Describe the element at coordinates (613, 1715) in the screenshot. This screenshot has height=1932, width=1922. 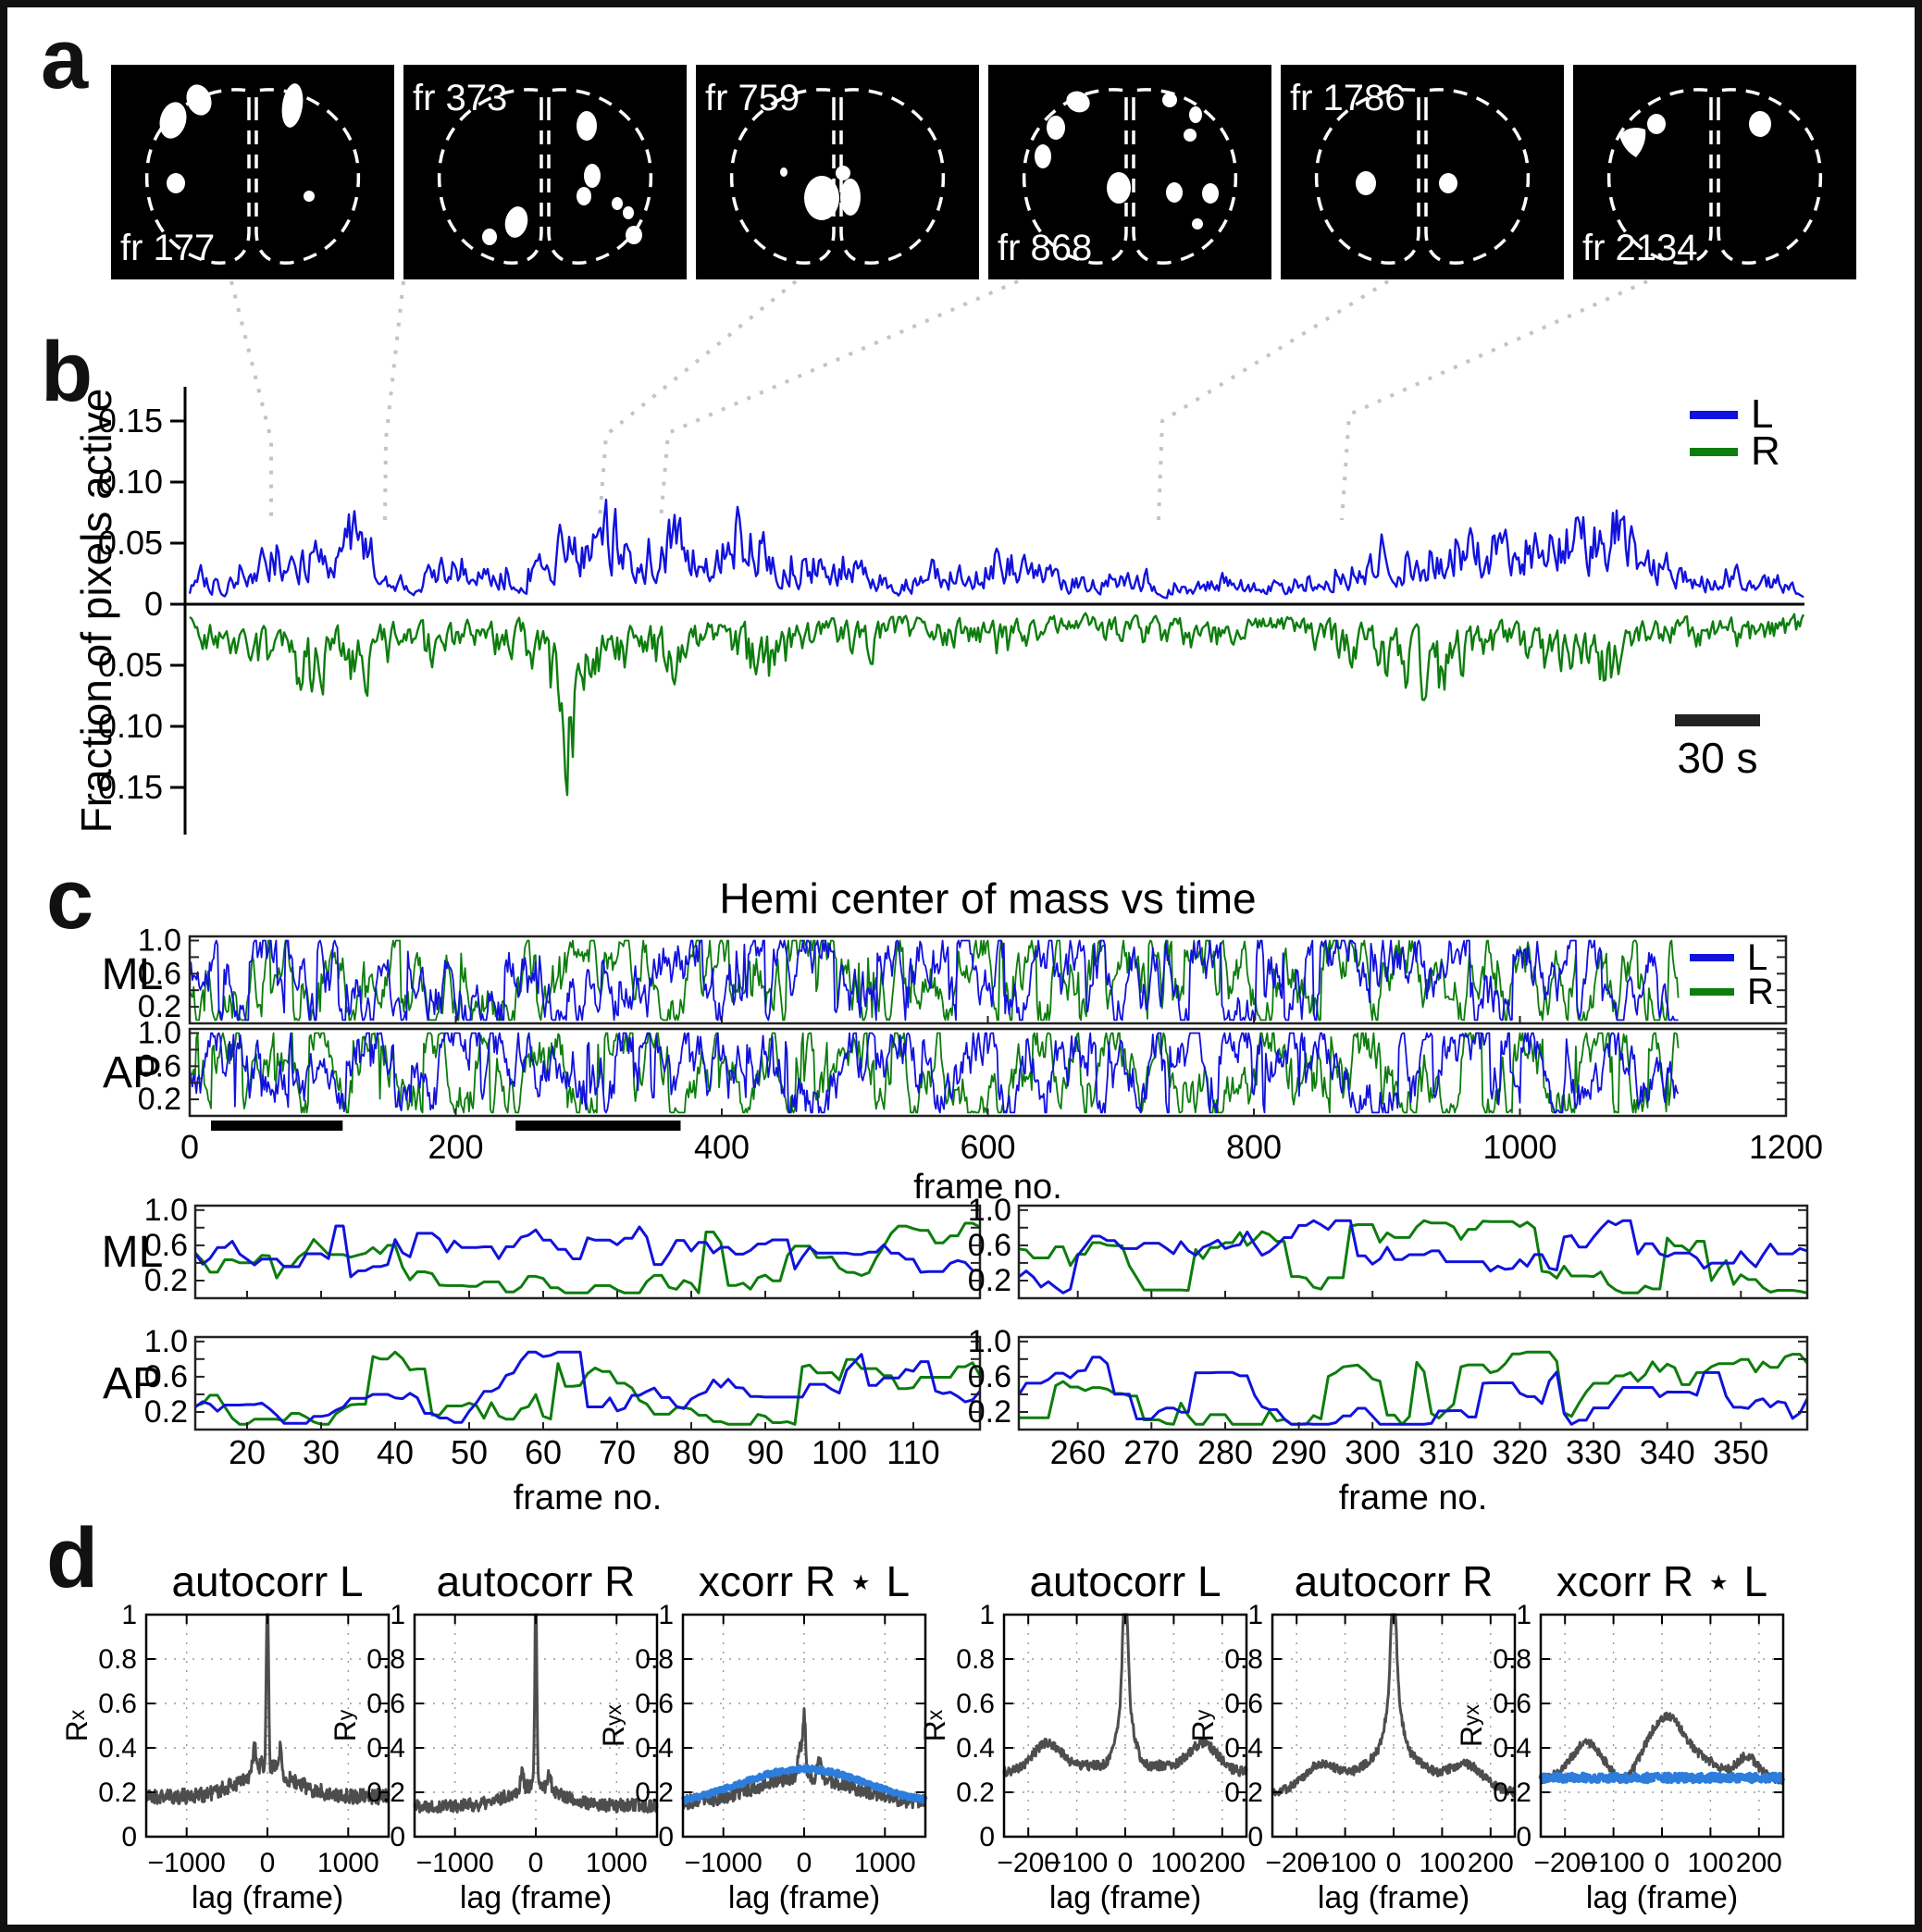
I see `d-ylabel-sub: yx` at that location.